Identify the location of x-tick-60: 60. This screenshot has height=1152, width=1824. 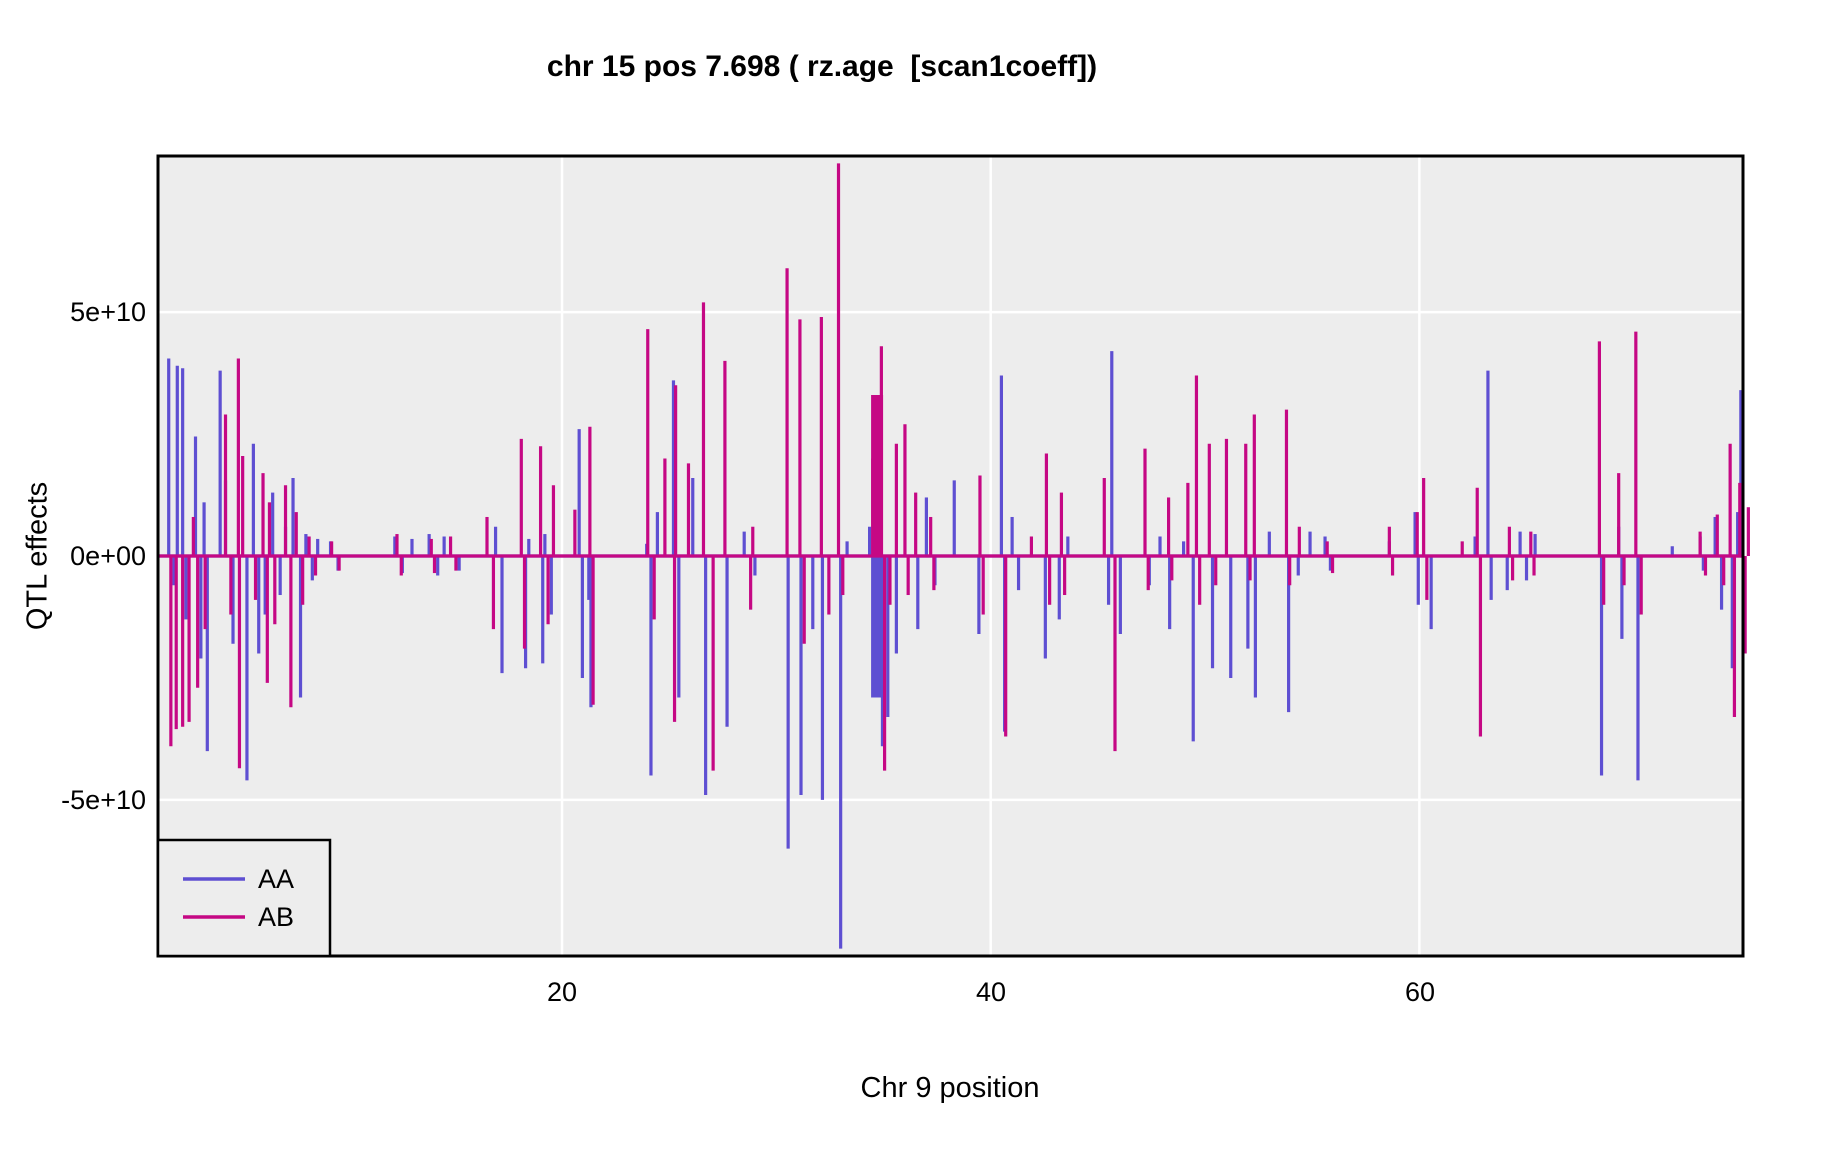
(1420, 992).